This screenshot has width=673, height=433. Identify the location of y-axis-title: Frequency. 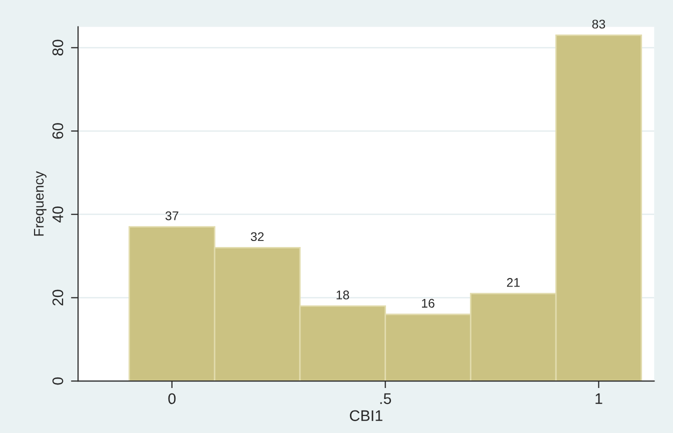
(40, 203).